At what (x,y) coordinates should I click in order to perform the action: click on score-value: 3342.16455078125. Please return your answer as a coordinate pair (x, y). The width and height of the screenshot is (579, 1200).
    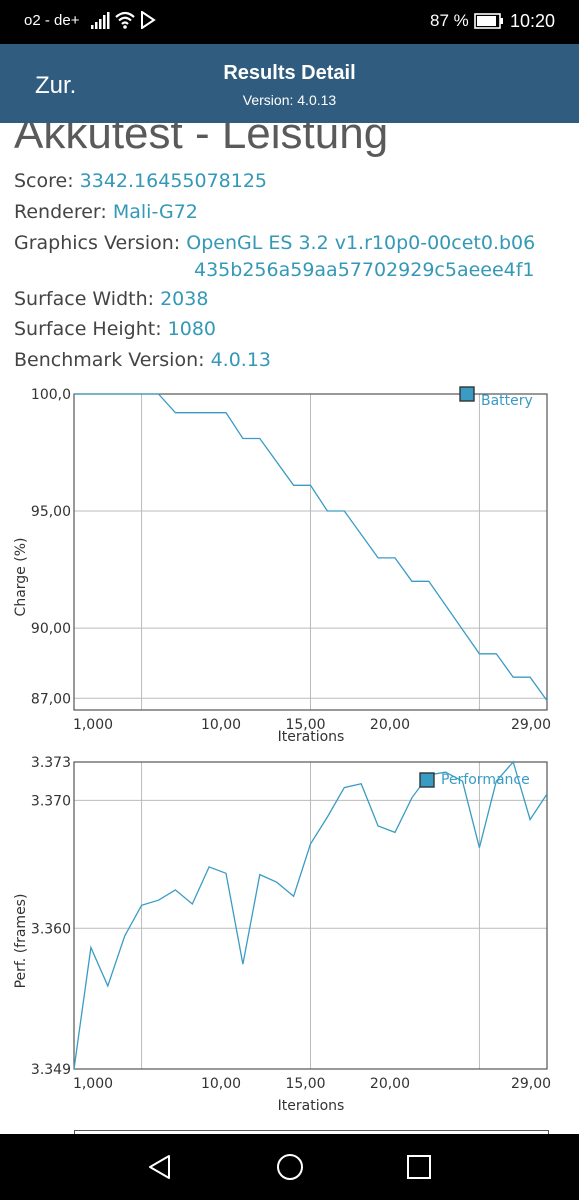
    Looking at the image, I should click on (173, 181).